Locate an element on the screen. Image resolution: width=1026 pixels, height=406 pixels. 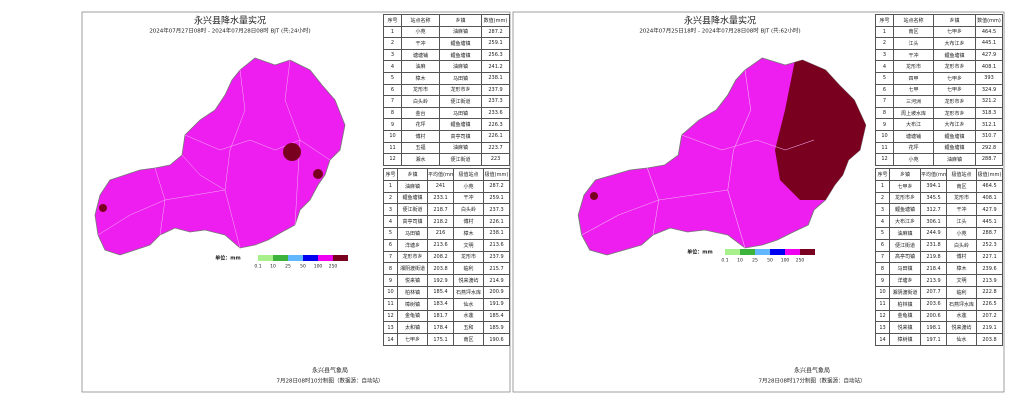
cell: 203.6 is located at coordinates (933, 304).